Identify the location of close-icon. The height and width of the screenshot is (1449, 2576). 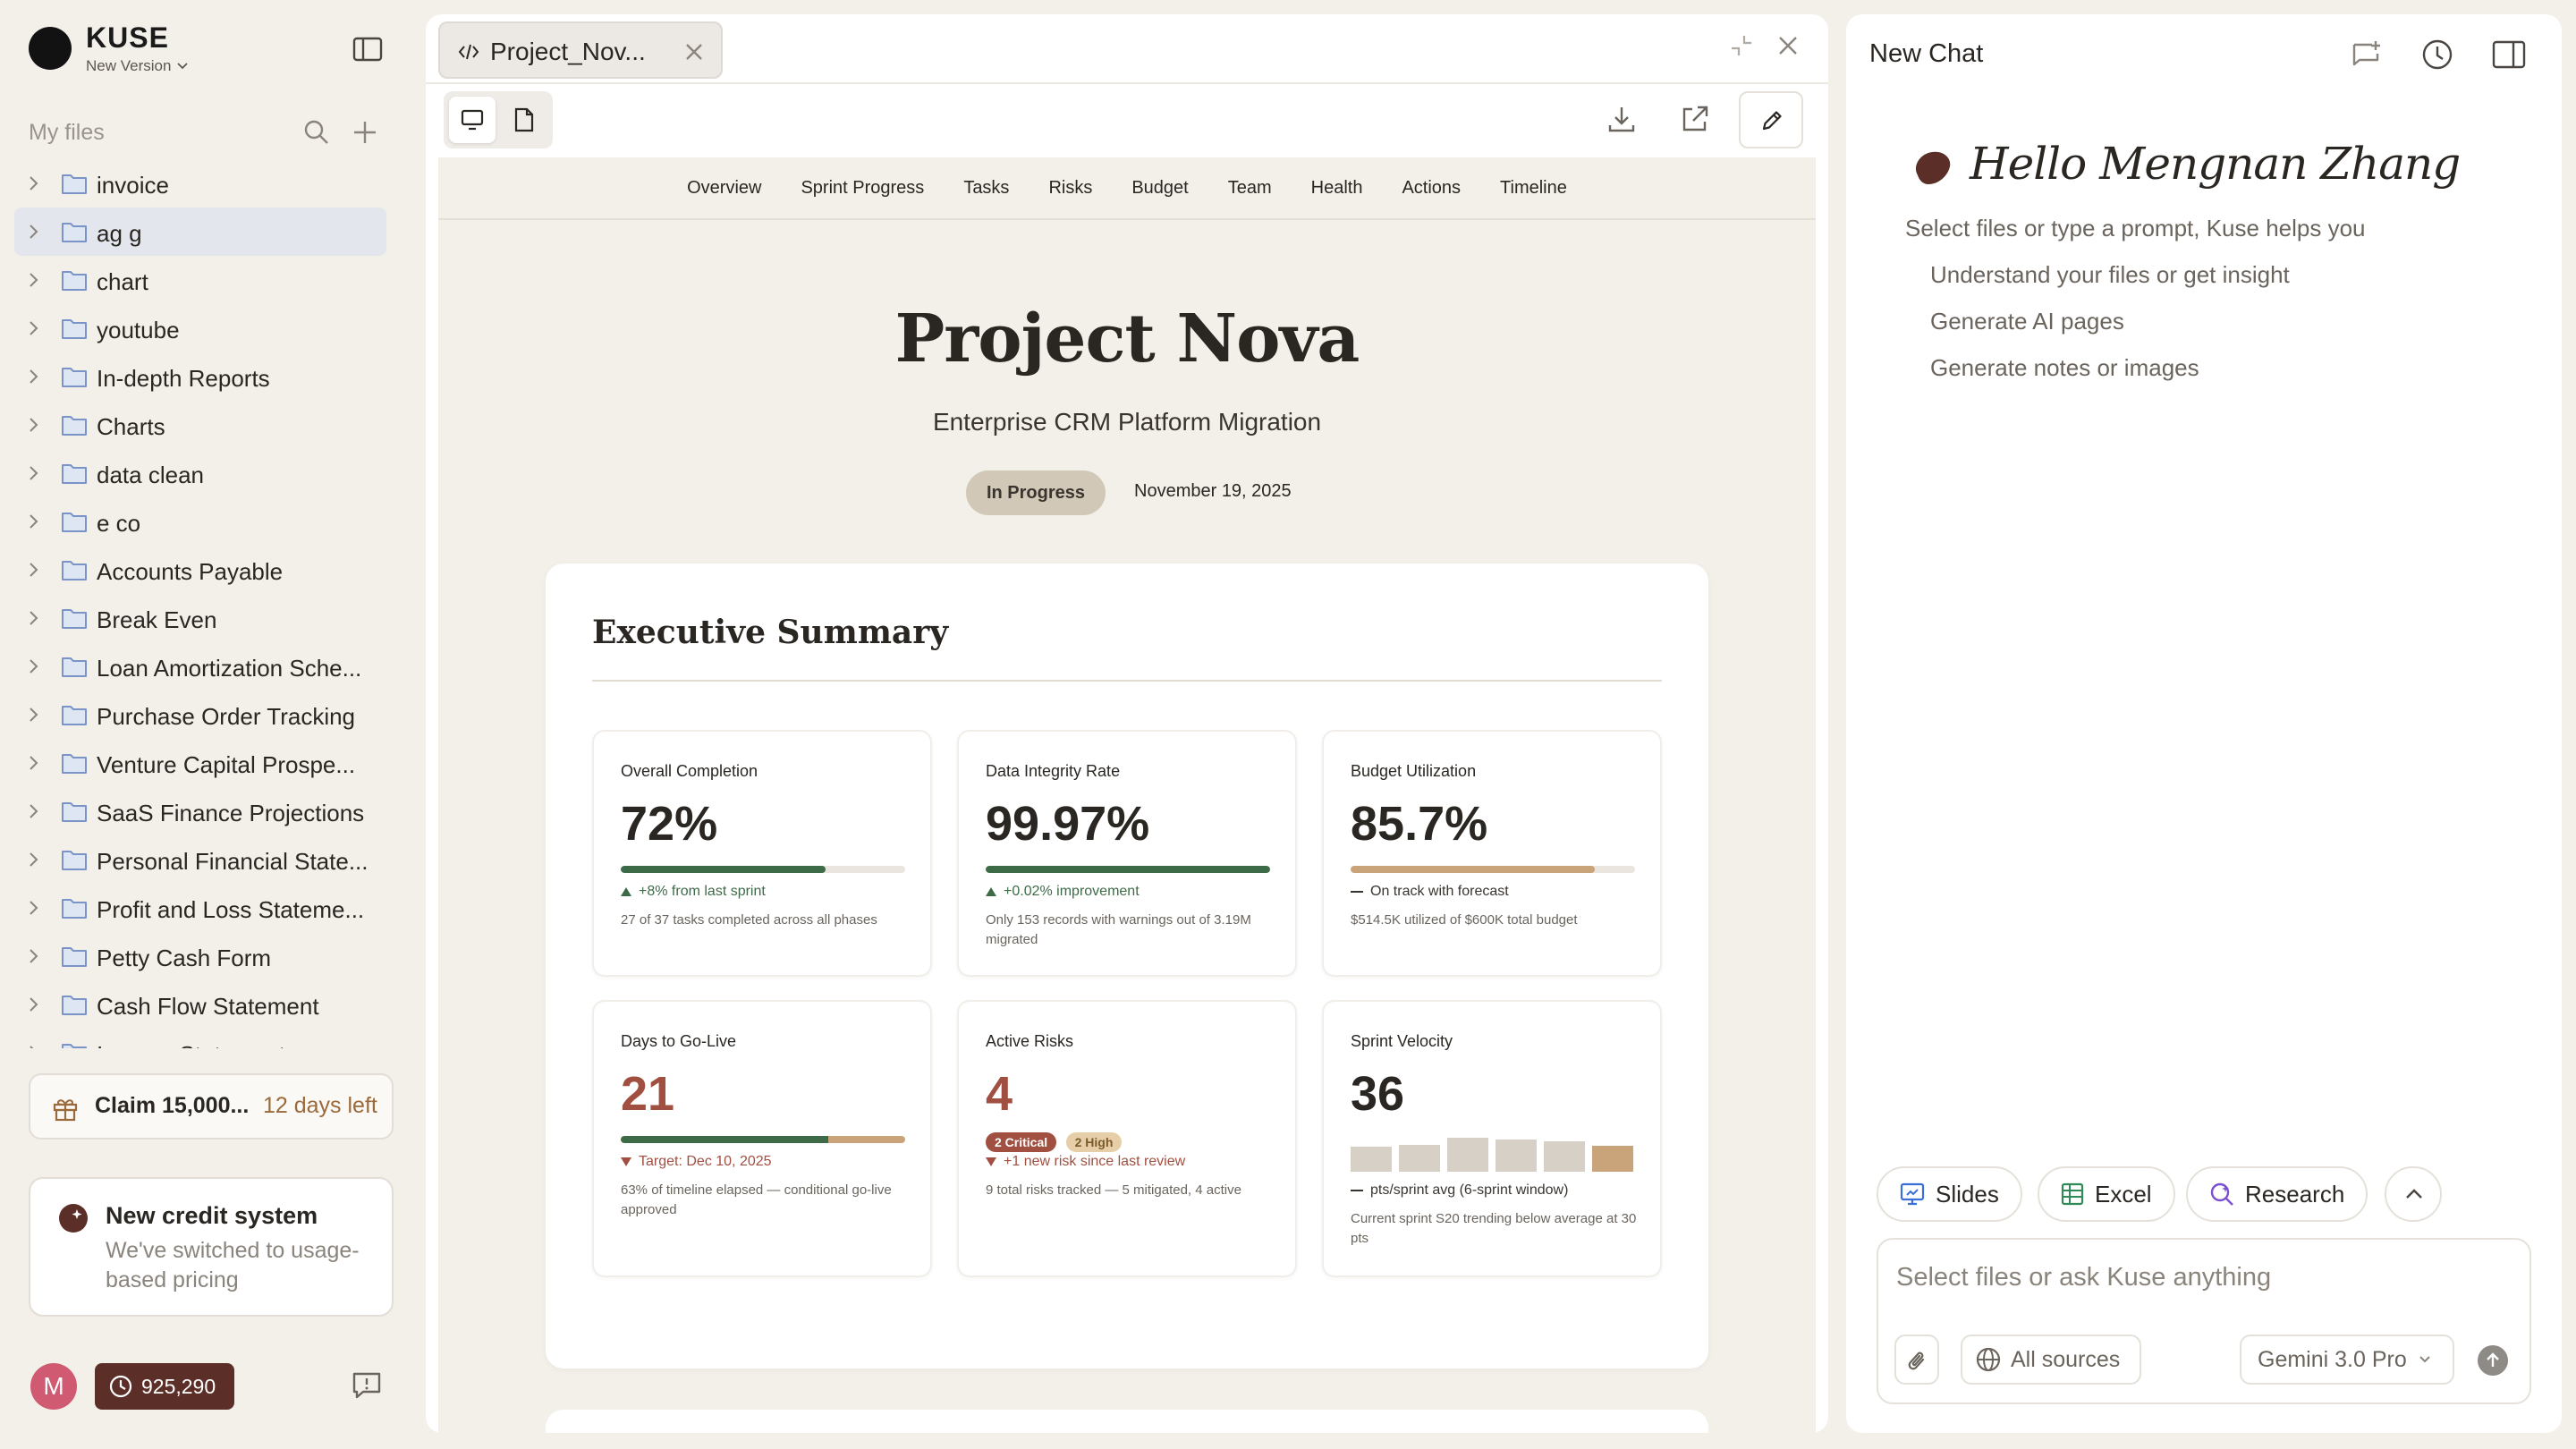
(694, 52).